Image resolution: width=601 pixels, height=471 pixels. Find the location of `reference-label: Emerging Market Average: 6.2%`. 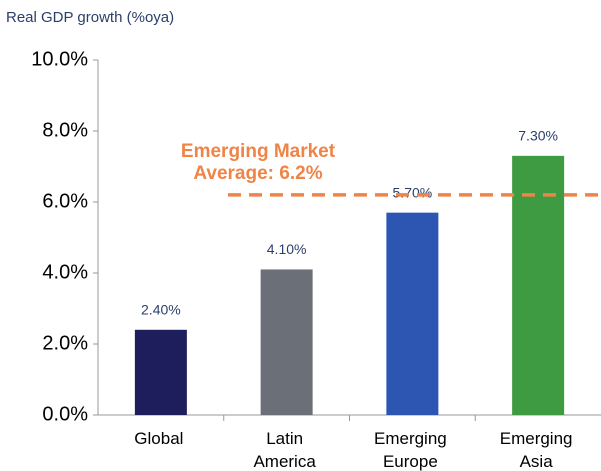

reference-label: Emerging Market Average: 6.2% is located at coordinates (258, 162).